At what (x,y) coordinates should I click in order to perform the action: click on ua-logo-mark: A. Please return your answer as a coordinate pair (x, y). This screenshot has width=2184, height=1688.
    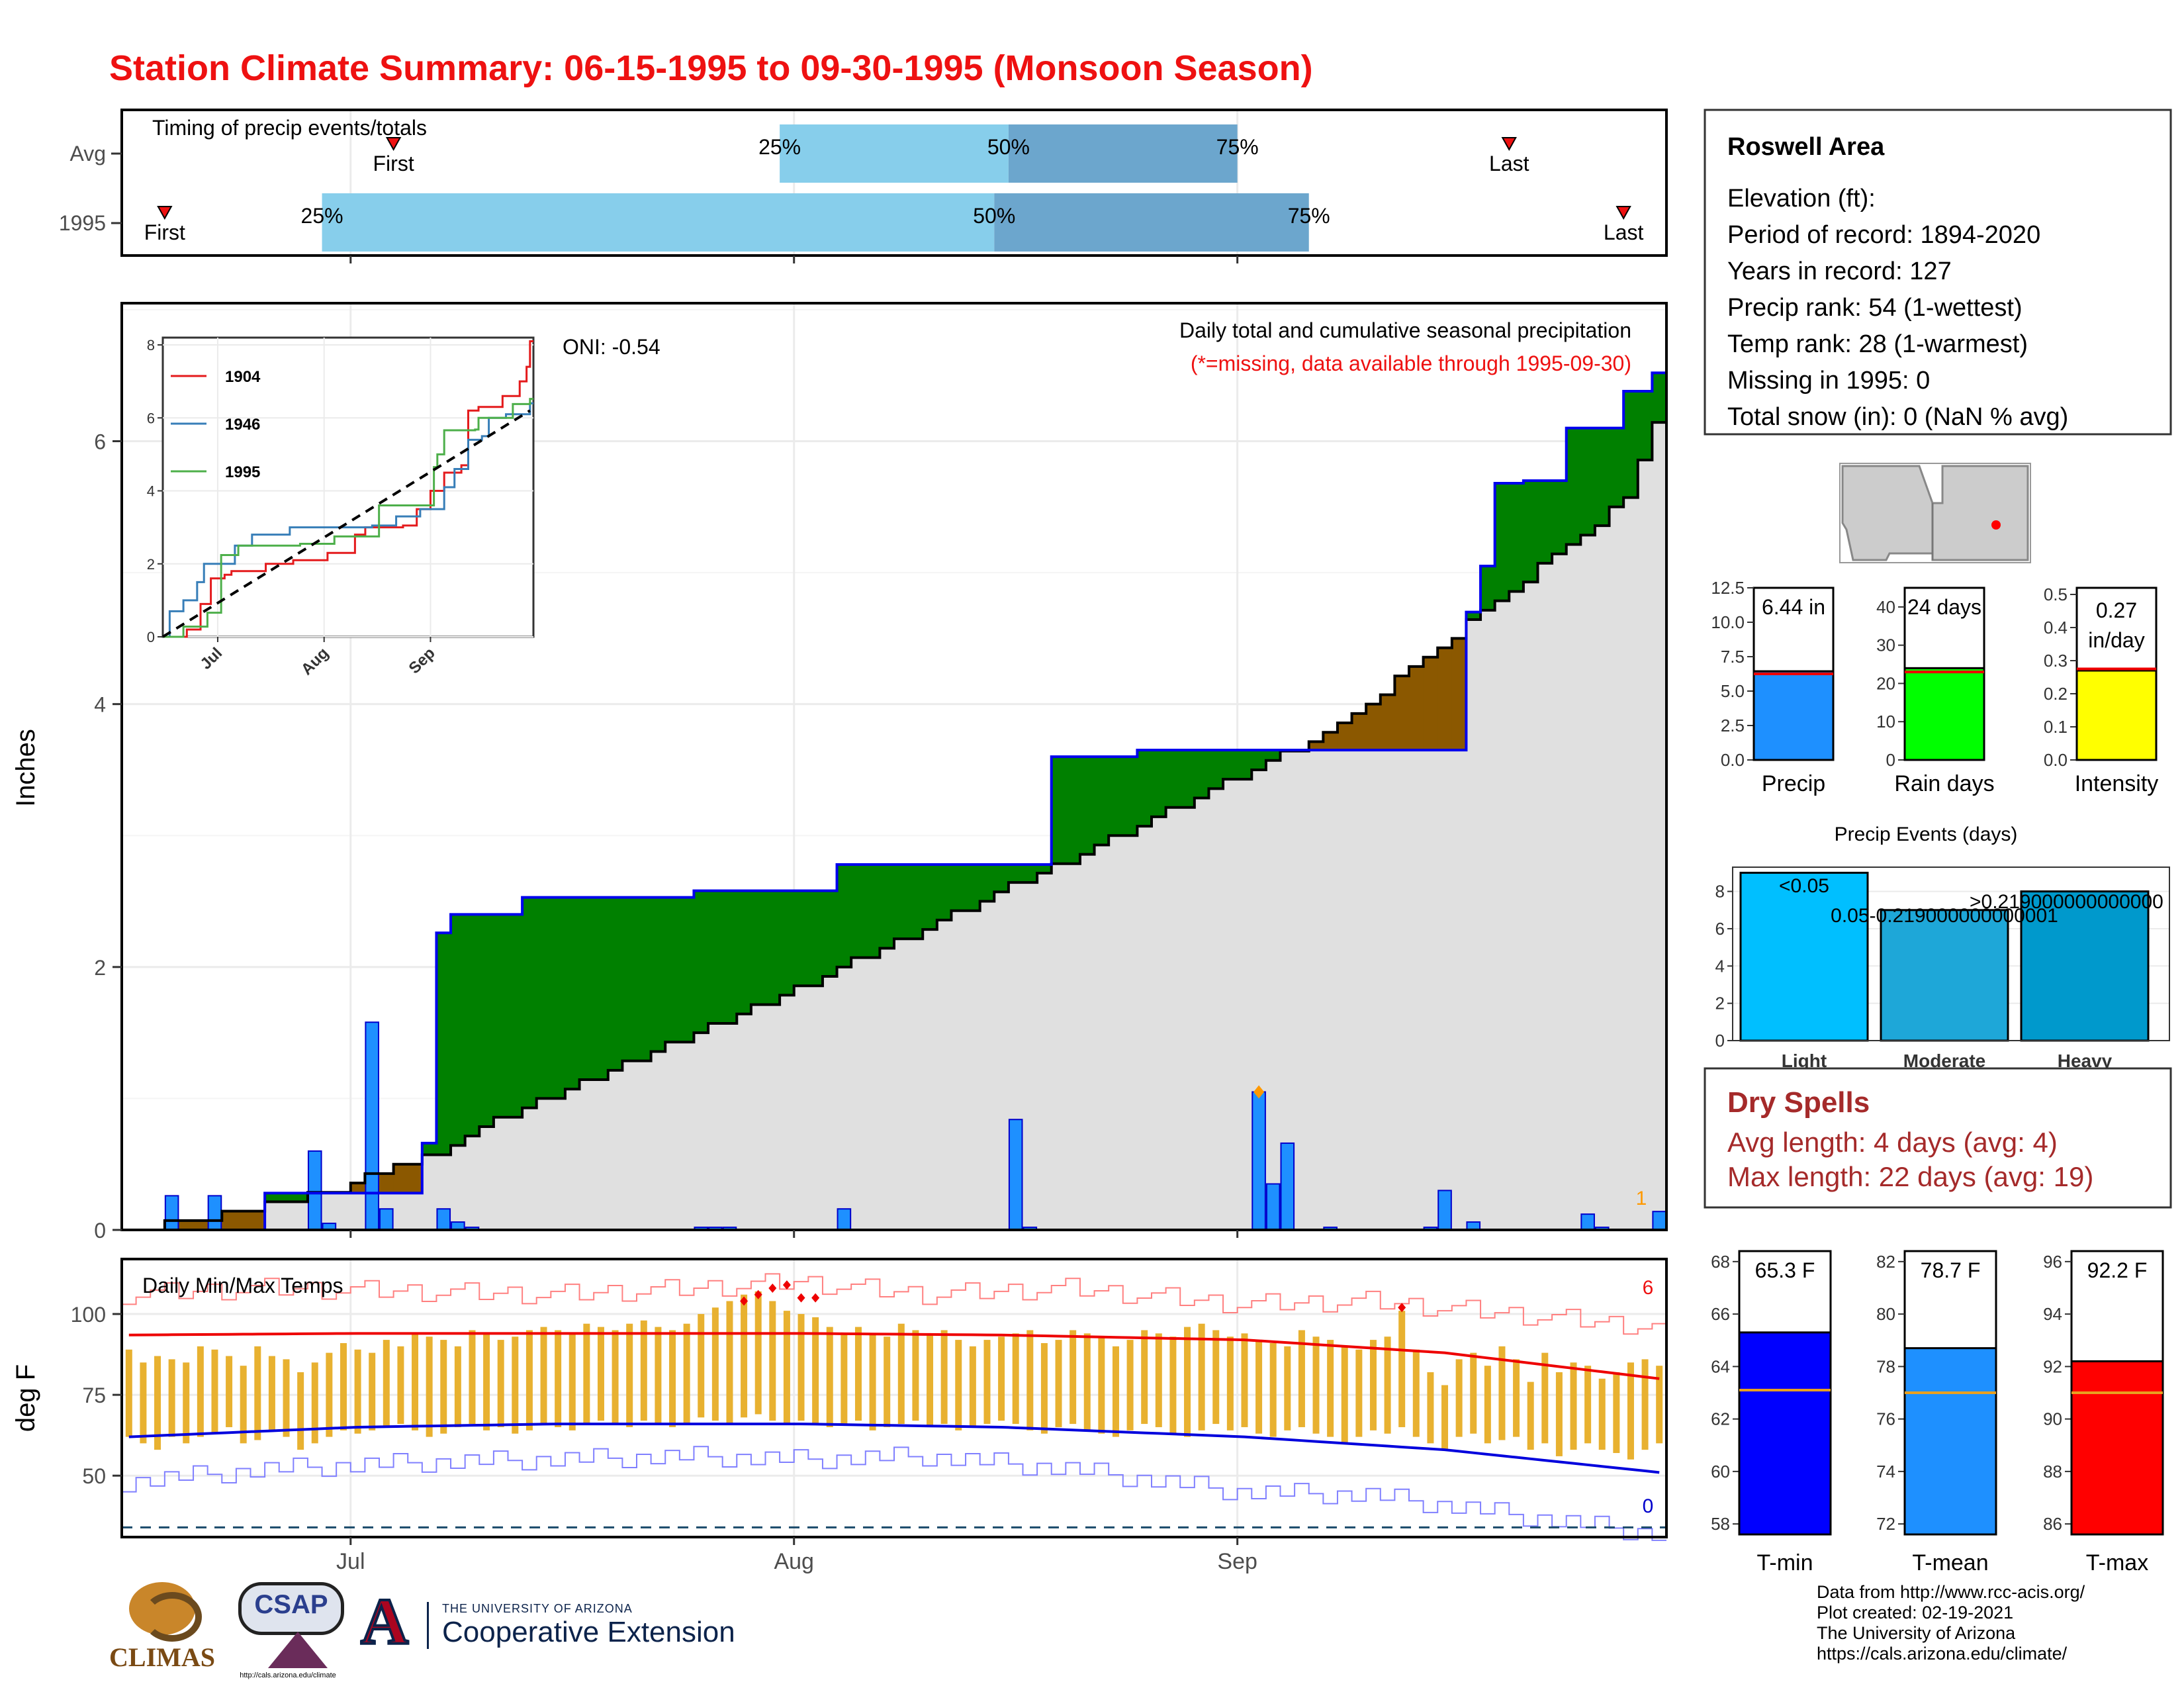
    Looking at the image, I should click on (385, 1621).